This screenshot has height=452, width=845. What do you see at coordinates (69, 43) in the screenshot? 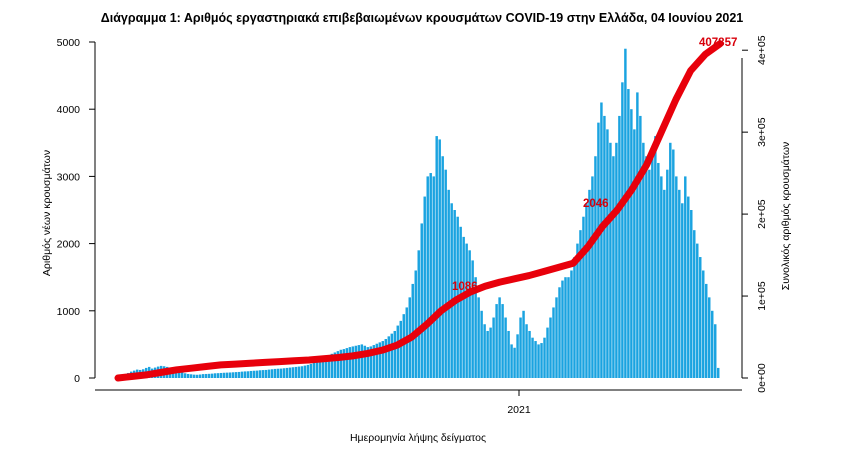
I see `left-tick-label: 5000` at bounding box center [69, 43].